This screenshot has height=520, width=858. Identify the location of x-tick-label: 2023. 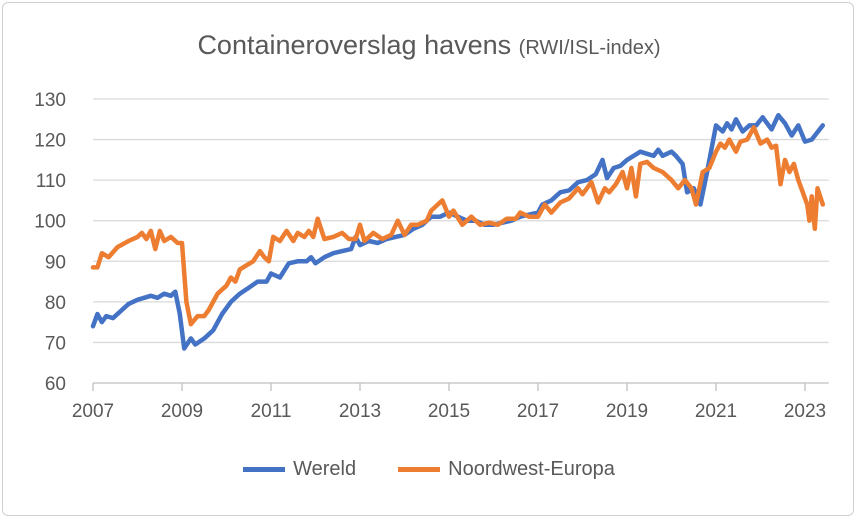
(805, 411).